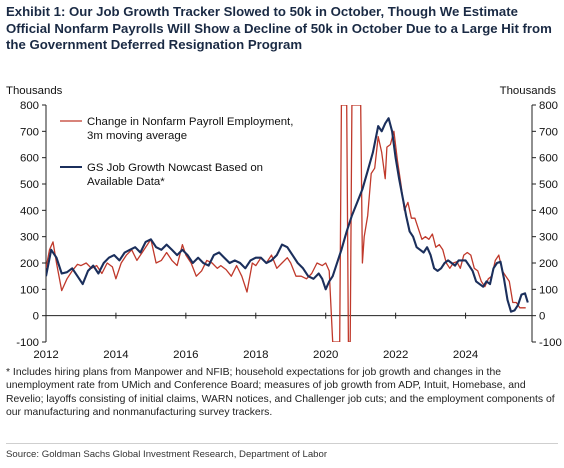 This screenshot has width=564, height=468. What do you see at coordinates (29, 185) in the screenshot?
I see `left-y-tick-label: 500` at bounding box center [29, 185].